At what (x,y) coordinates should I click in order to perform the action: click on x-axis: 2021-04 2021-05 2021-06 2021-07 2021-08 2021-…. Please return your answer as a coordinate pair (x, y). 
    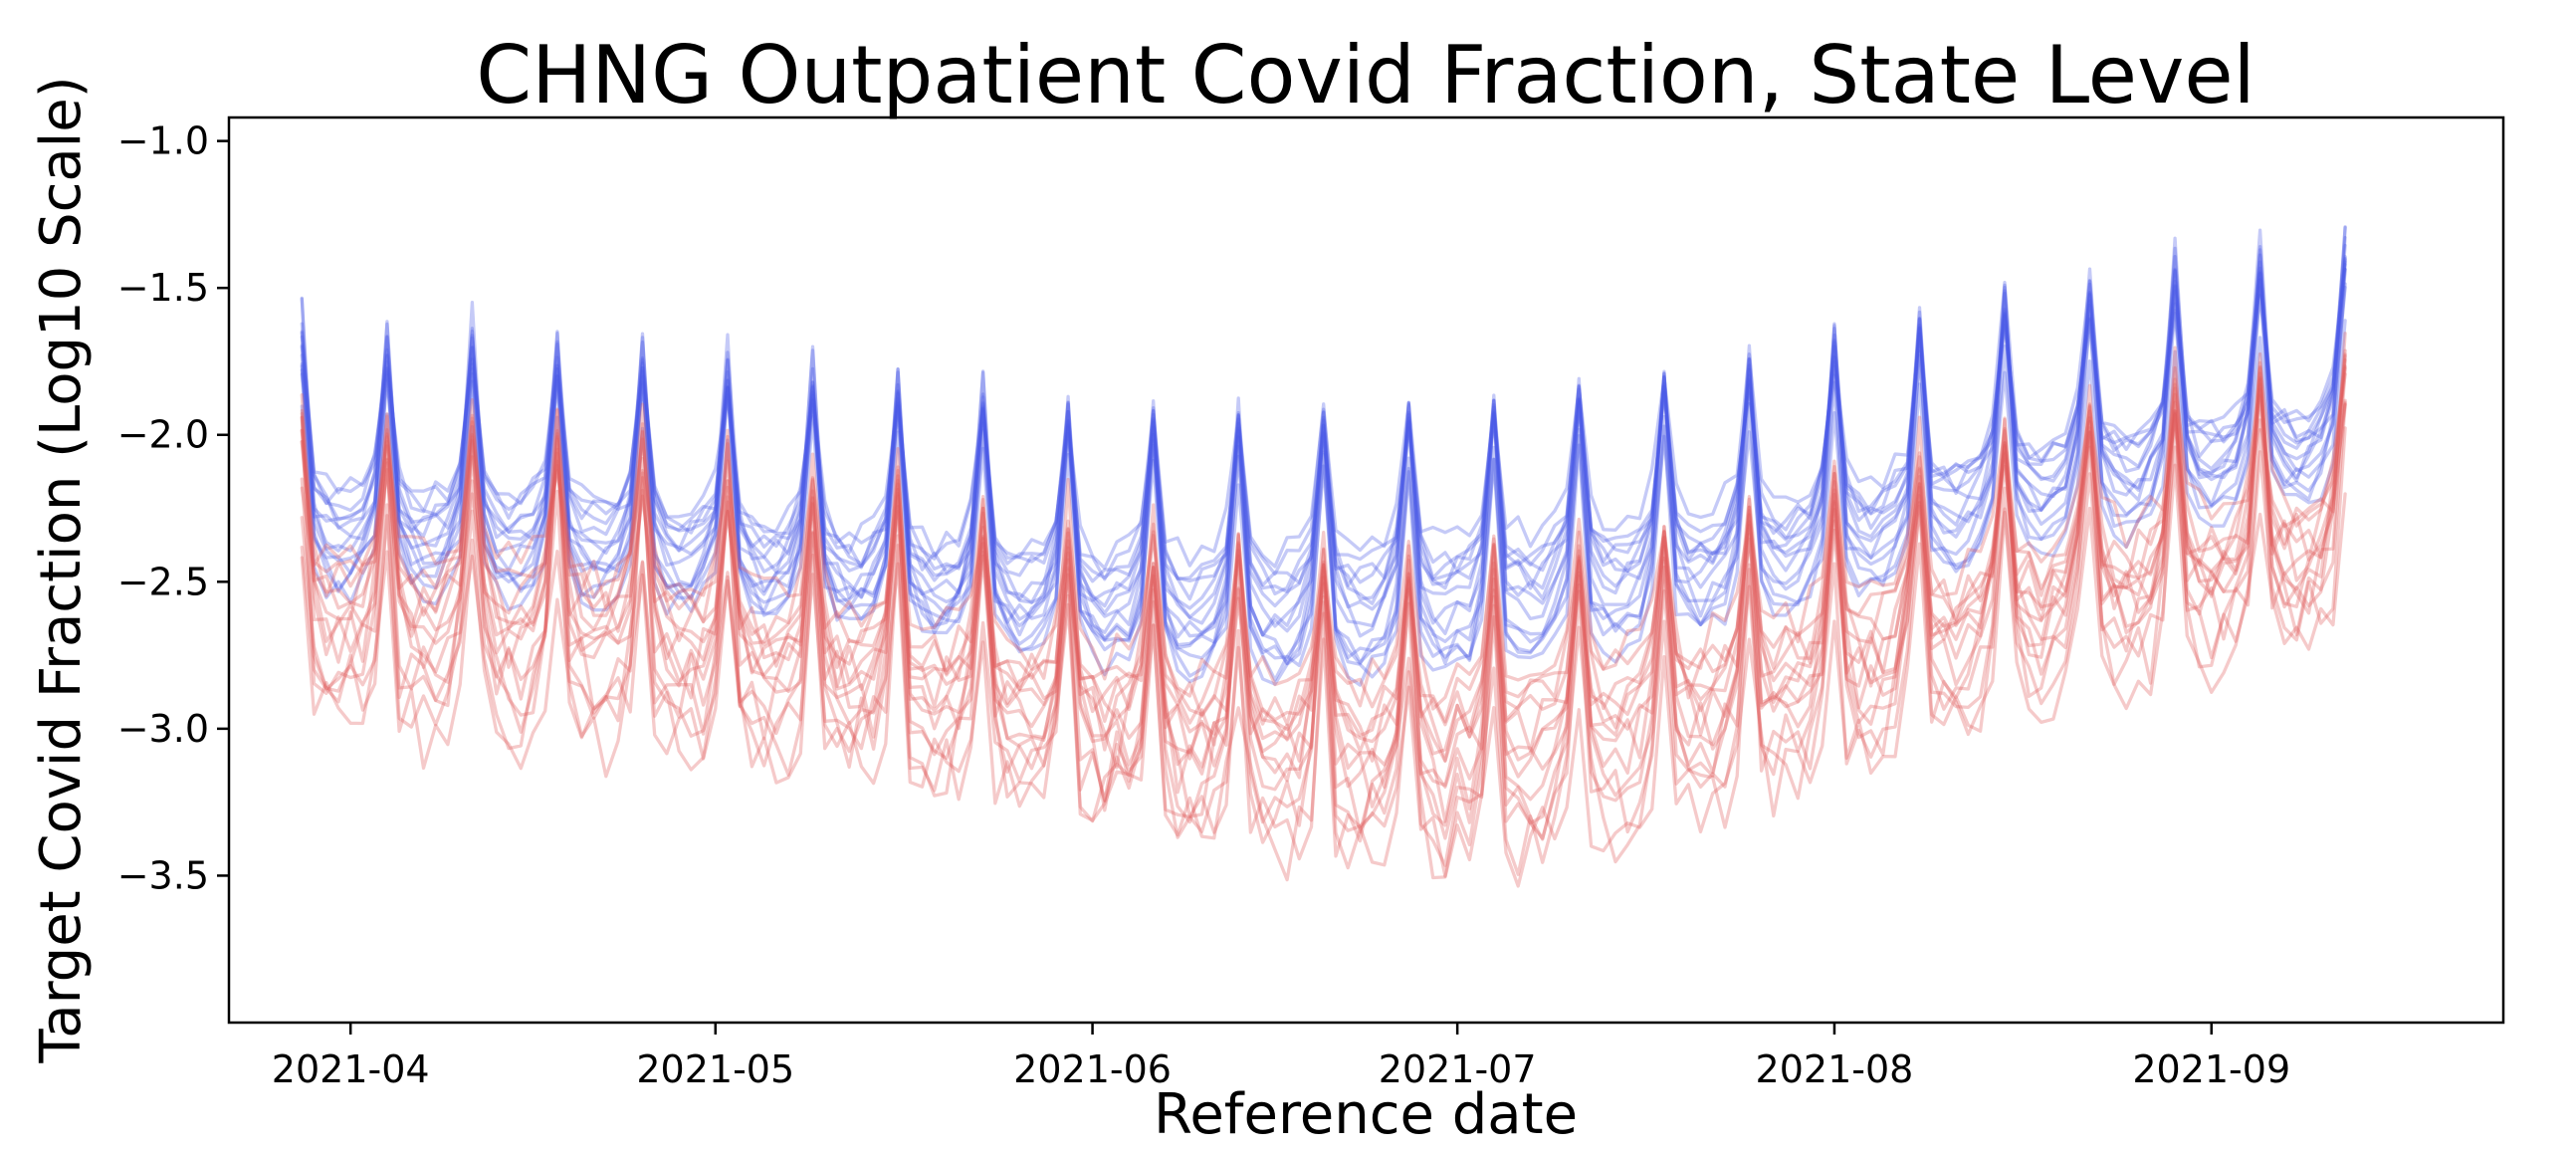
    Looking at the image, I should click on (1281, 1057).